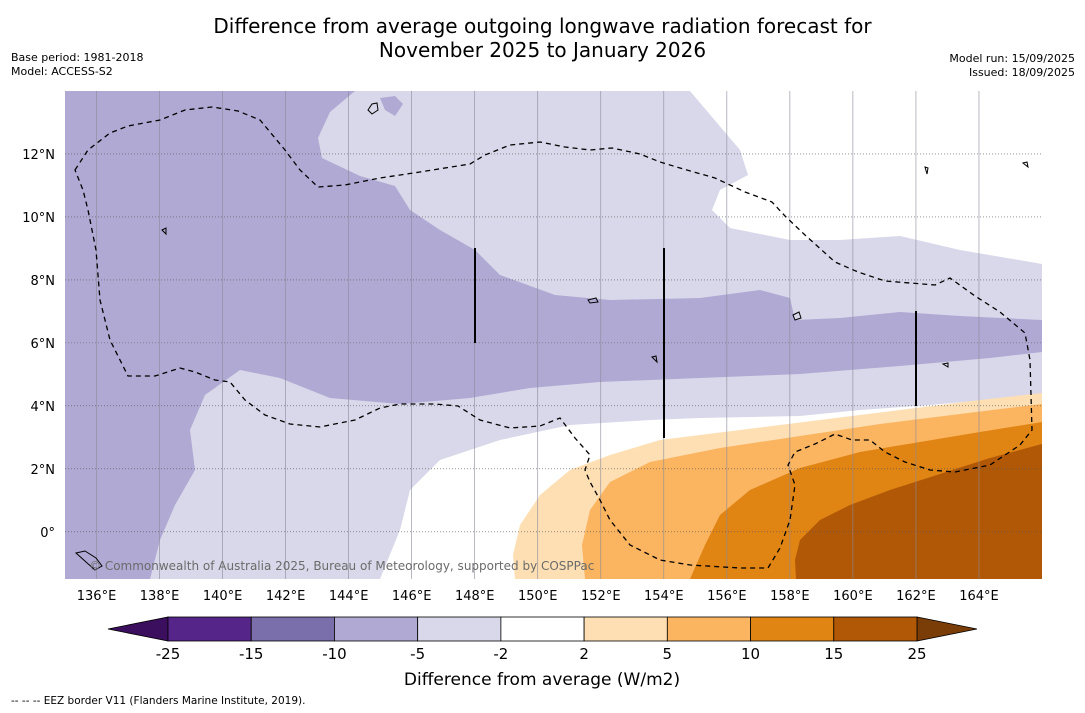 The height and width of the screenshot is (713, 1085). What do you see at coordinates (979, 596) in the screenshot?
I see `longitude-tick-label: 164°E` at bounding box center [979, 596].